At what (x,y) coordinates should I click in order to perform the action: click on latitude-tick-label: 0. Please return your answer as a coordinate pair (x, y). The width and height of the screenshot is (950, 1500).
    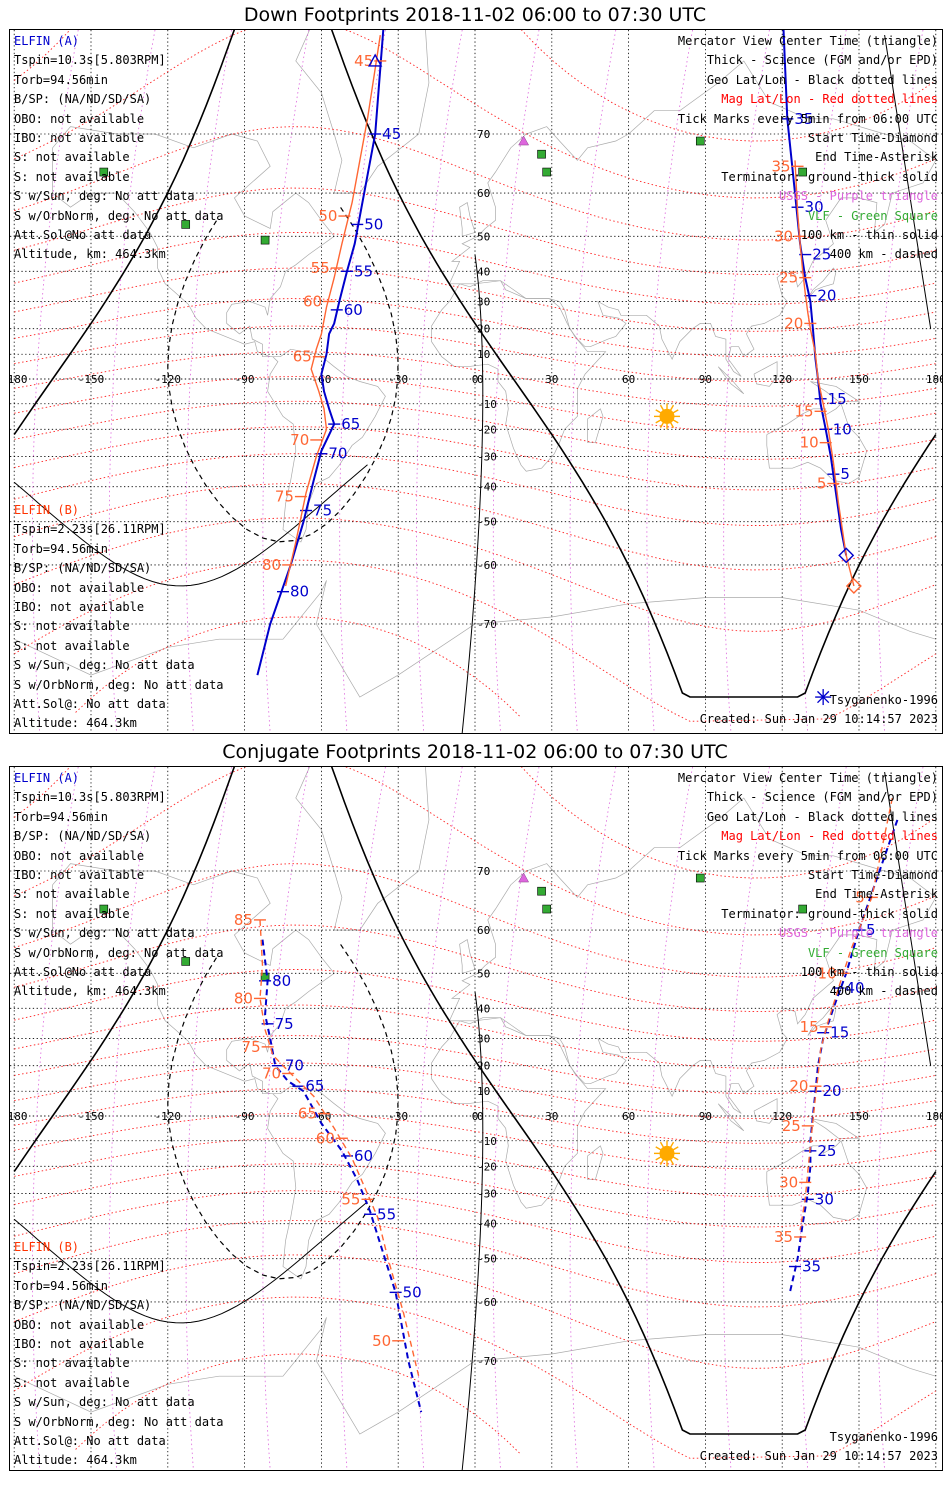
    Looking at the image, I should click on (480, 379).